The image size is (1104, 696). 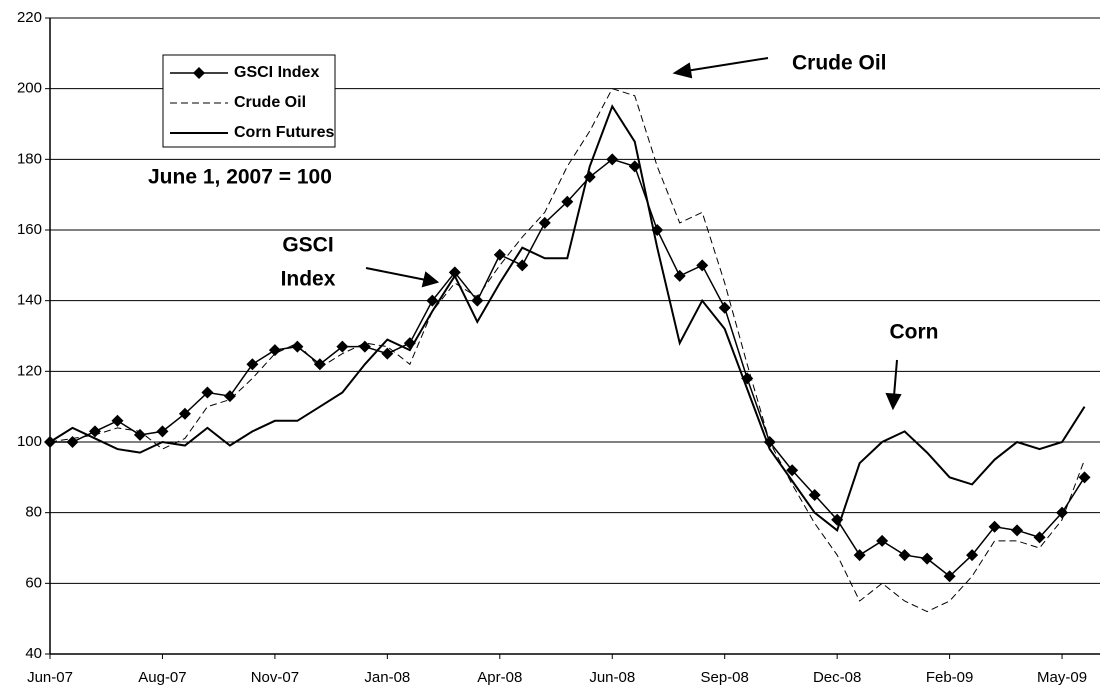 I want to click on x-tick-label: Apr-08, so click(x=499, y=677).